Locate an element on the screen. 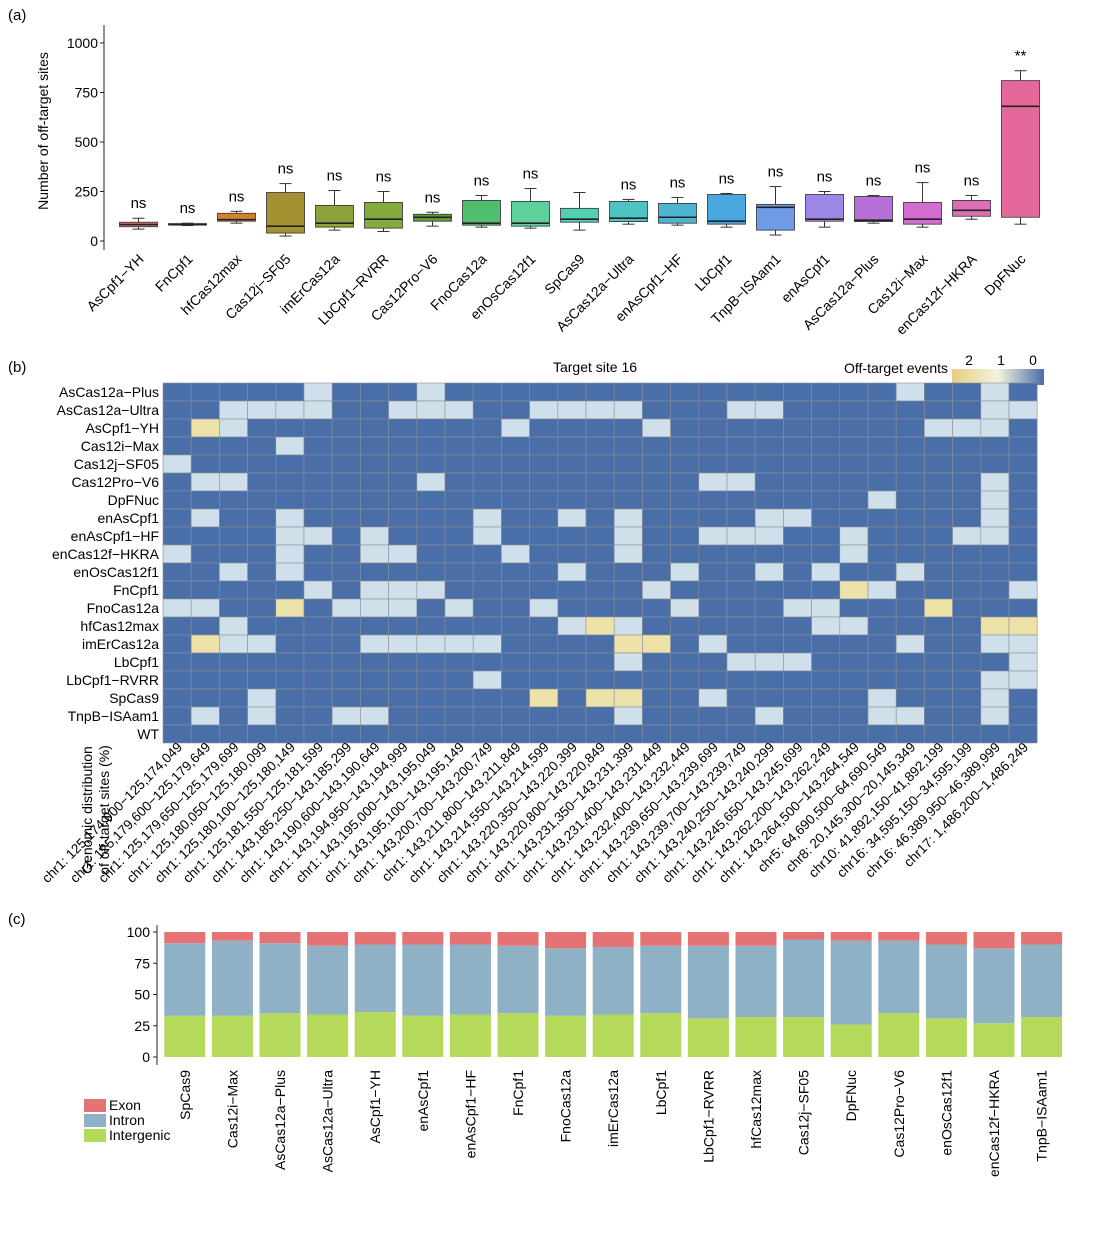 The width and height of the screenshot is (1099, 1233). heatmap-row-label: SpCas9 is located at coordinates (134, 698).